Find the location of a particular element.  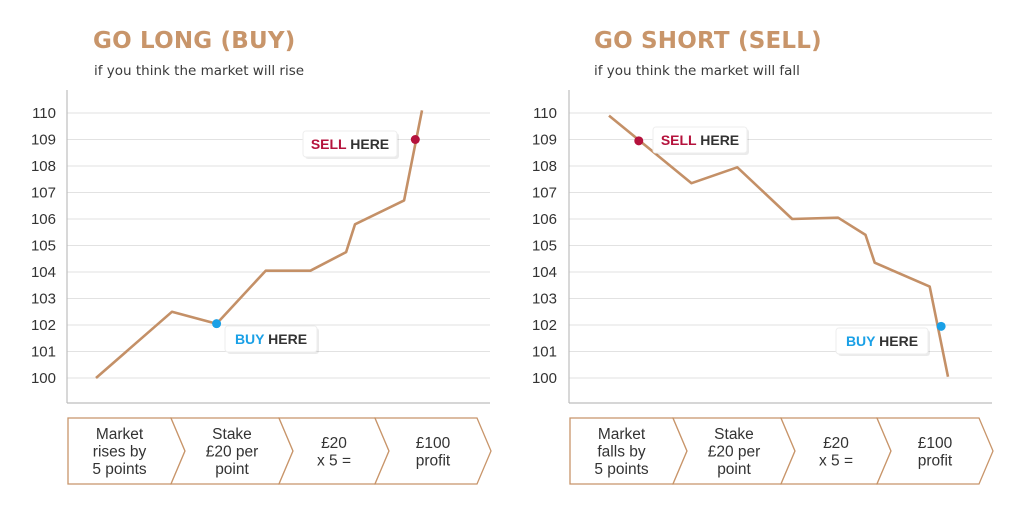

short-subtitle: if you think the market will fall is located at coordinates (697, 71).